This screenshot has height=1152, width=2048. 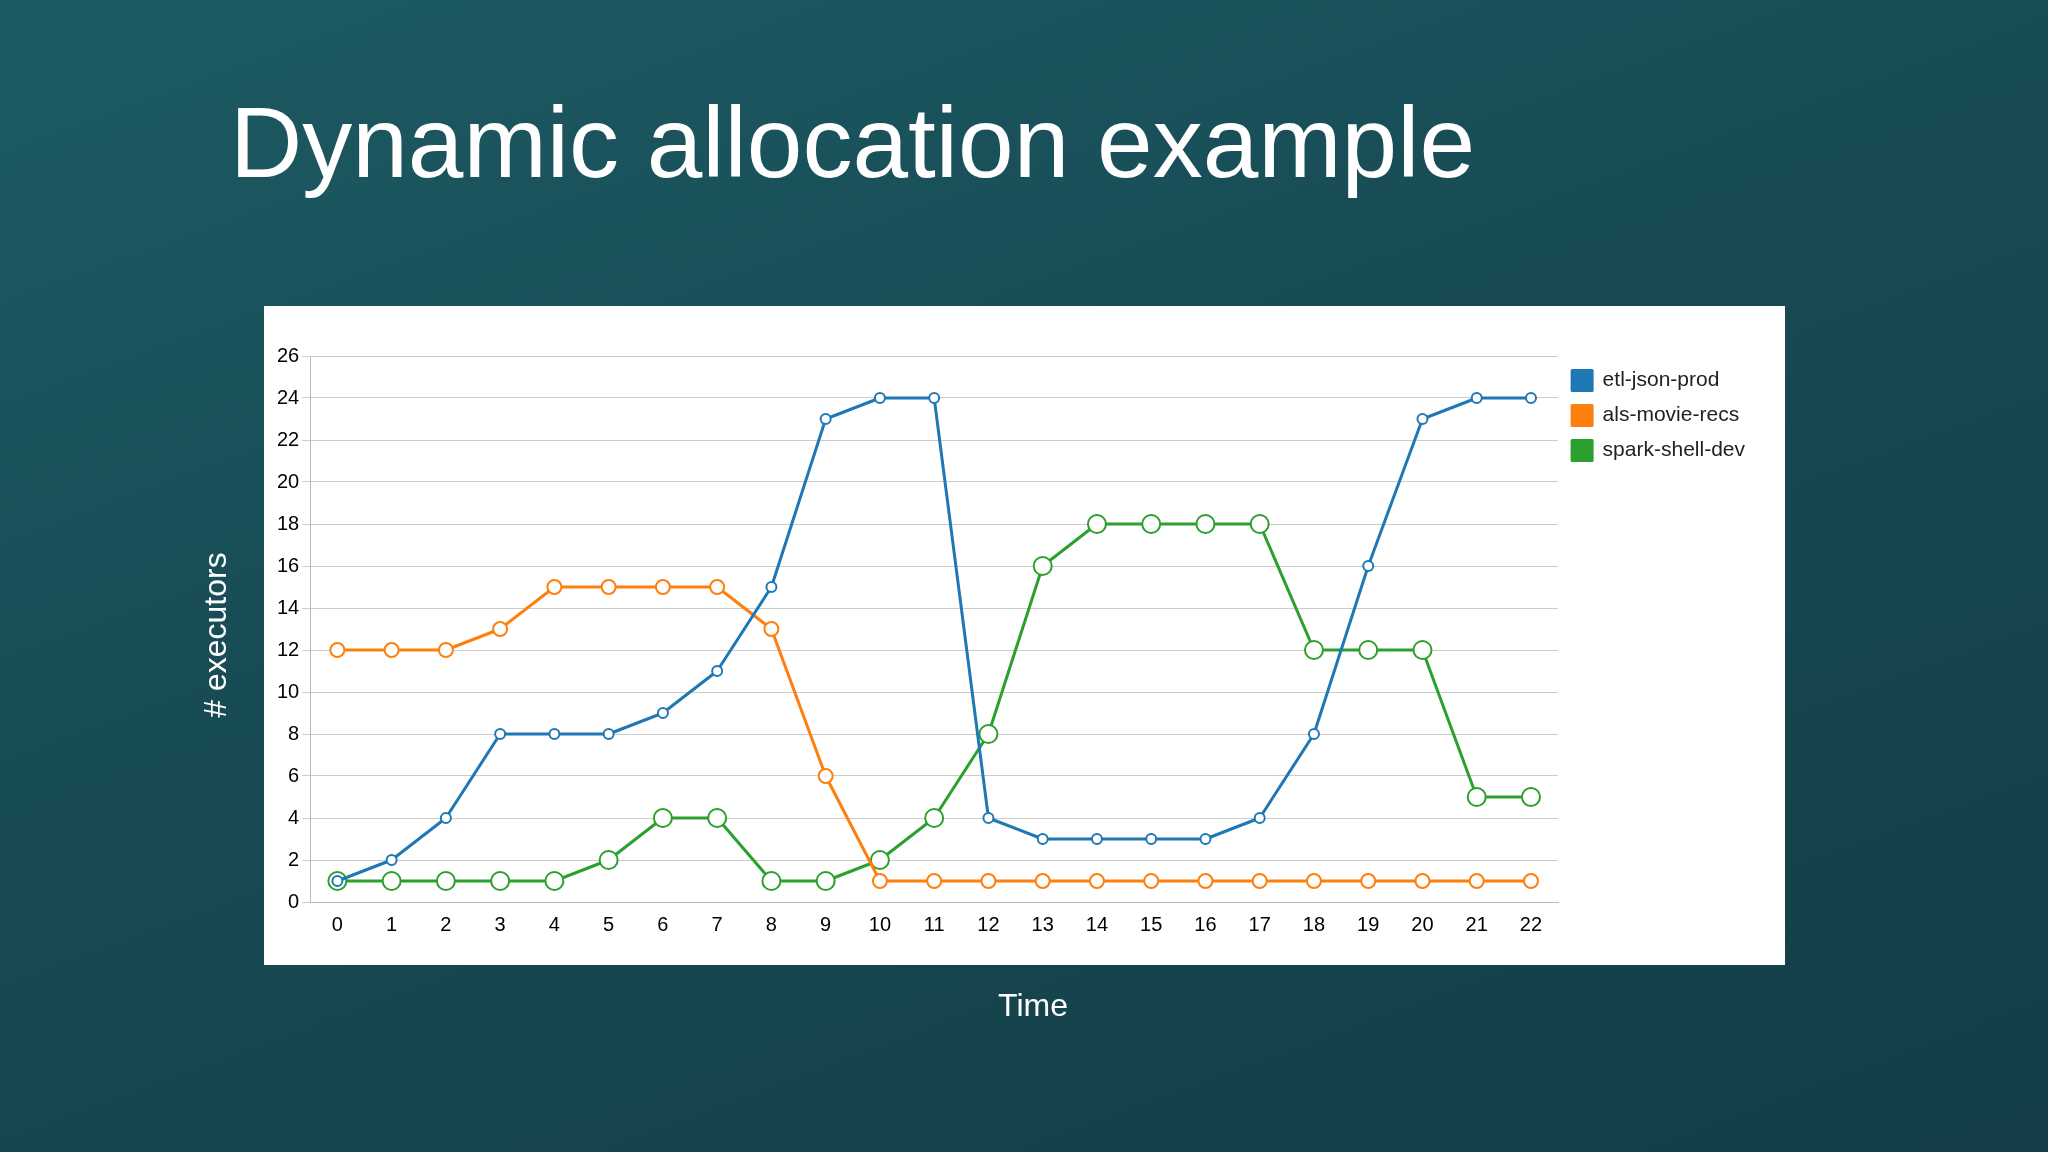 I want to click on legend-label: etl-json-prod, so click(x=1661, y=379).